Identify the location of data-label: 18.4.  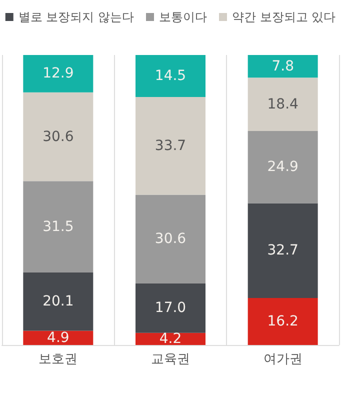
(283, 104).